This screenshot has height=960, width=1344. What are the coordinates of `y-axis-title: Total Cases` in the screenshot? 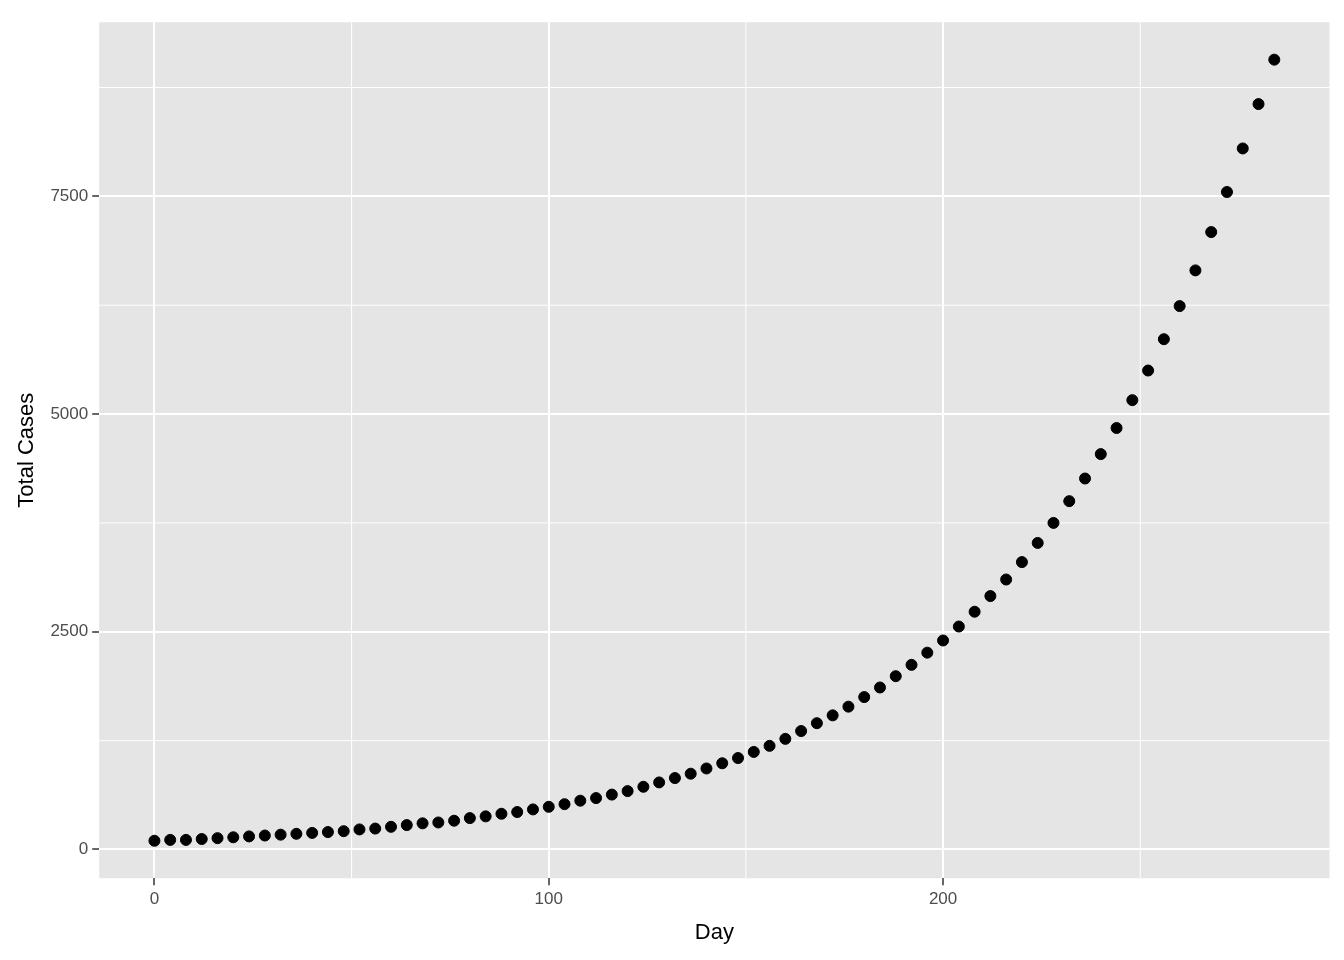 It's located at (26, 450).